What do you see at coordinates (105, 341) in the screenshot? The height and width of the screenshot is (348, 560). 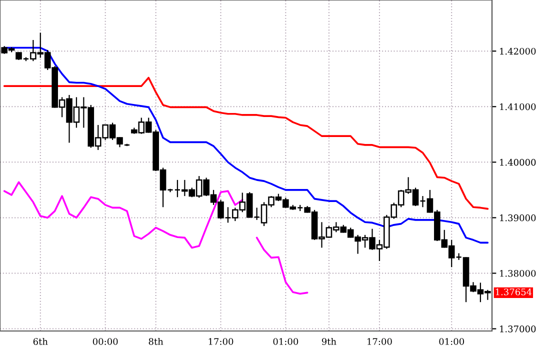 I see `x-tick-label: 00:00` at bounding box center [105, 341].